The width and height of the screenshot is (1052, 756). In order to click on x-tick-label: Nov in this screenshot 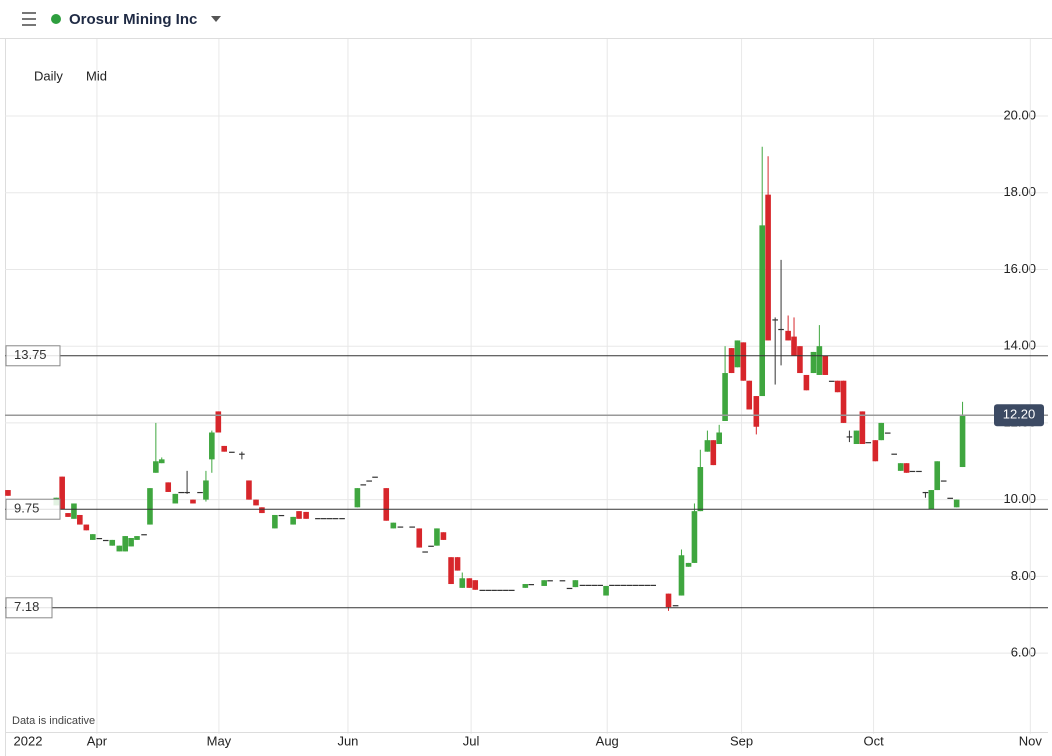, I will do `click(1031, 740)`.